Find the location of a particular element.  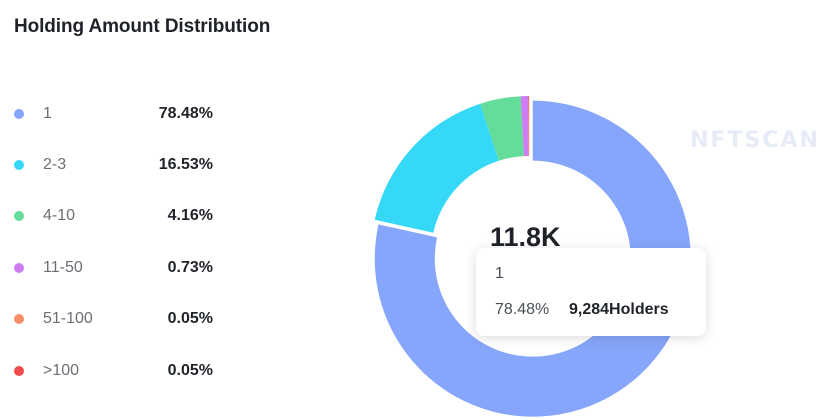

legend-value: 78.48% is located at coordinates (185, 113).